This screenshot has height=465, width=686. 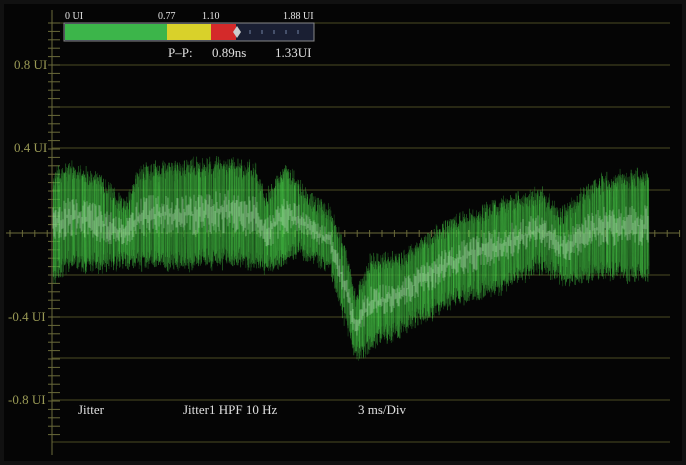 What do you see at coordinates (91, 409) in the screenshot?
I see `status-mode: Jitter` at bounding box center [91, 409].